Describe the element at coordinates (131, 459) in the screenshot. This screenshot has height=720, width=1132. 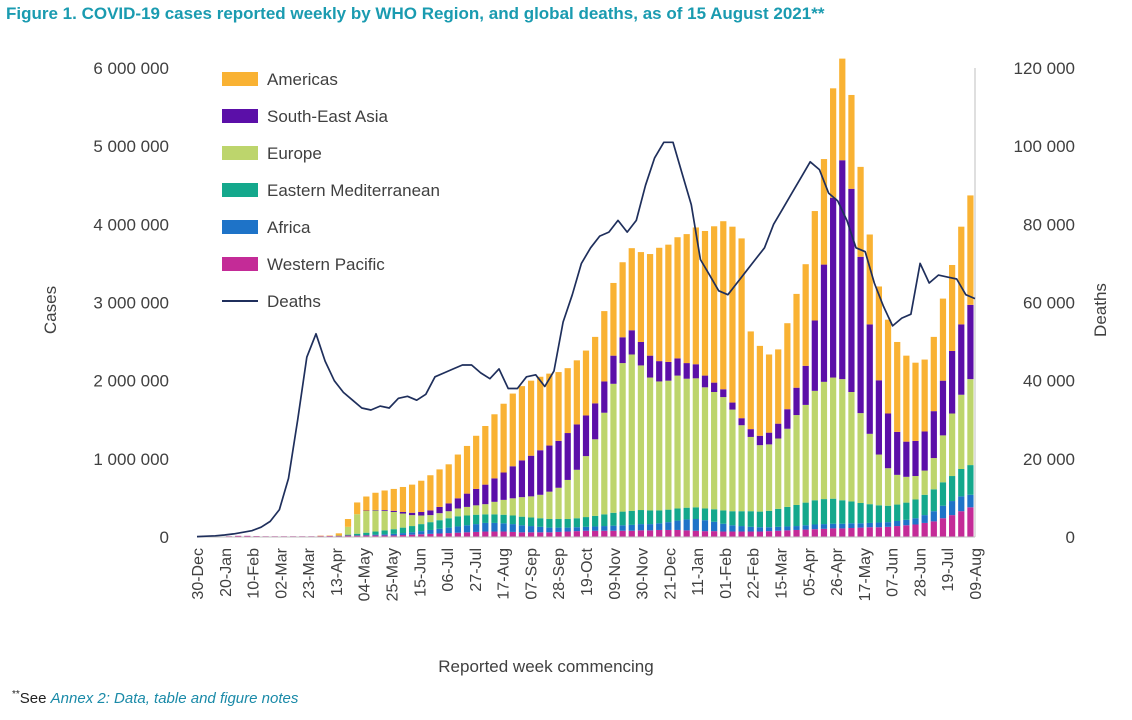
I see `y-tick-label: 1 000 000` at that location.